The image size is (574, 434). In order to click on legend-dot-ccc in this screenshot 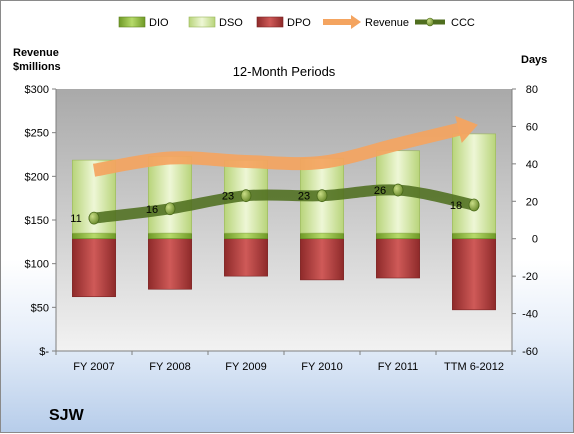, I will do `click(430, 22)`.